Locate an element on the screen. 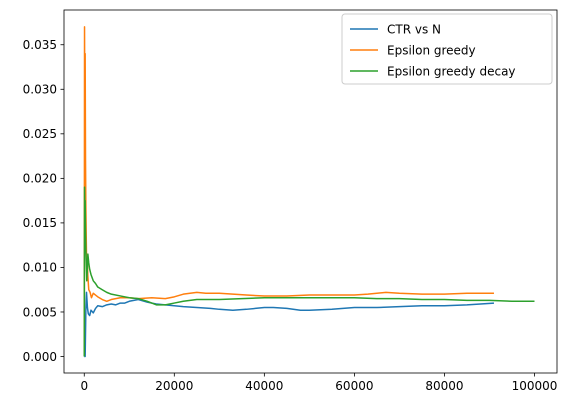 The width and height of the screenshot is (568, 413). x-tick-label: 100000 is located at coordinates (535, 386).